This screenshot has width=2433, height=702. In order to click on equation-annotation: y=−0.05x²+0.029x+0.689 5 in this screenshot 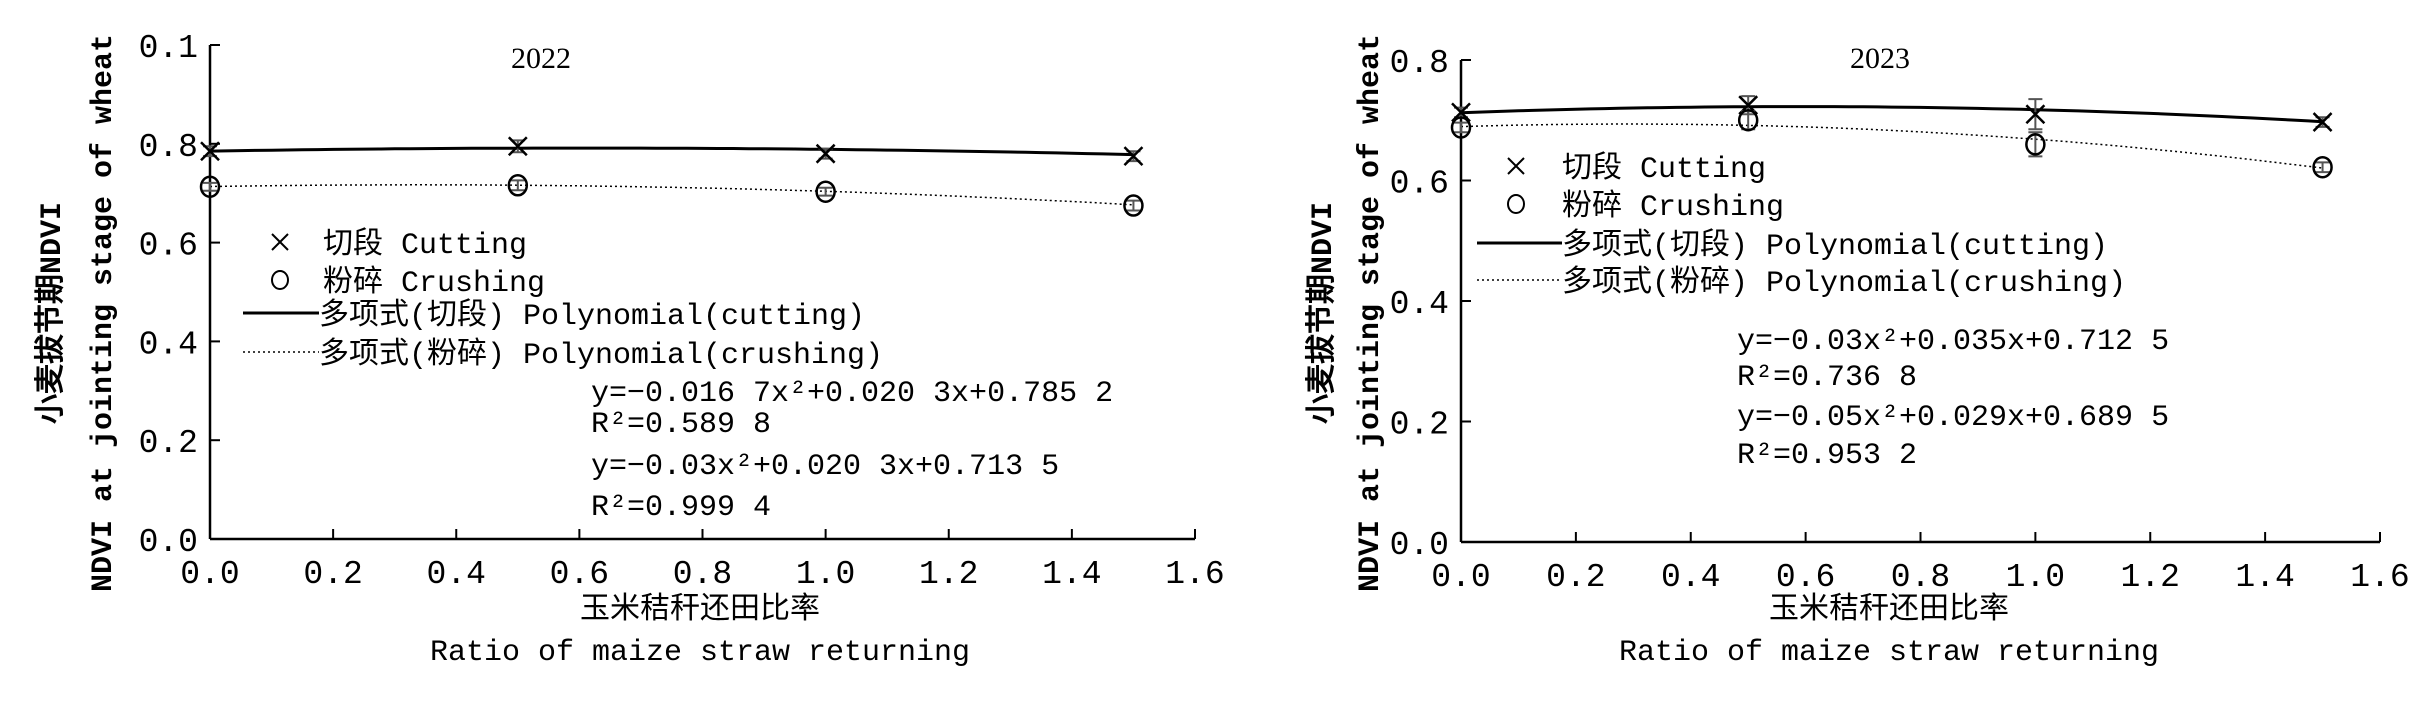, I will do `click(1953, 418)`.